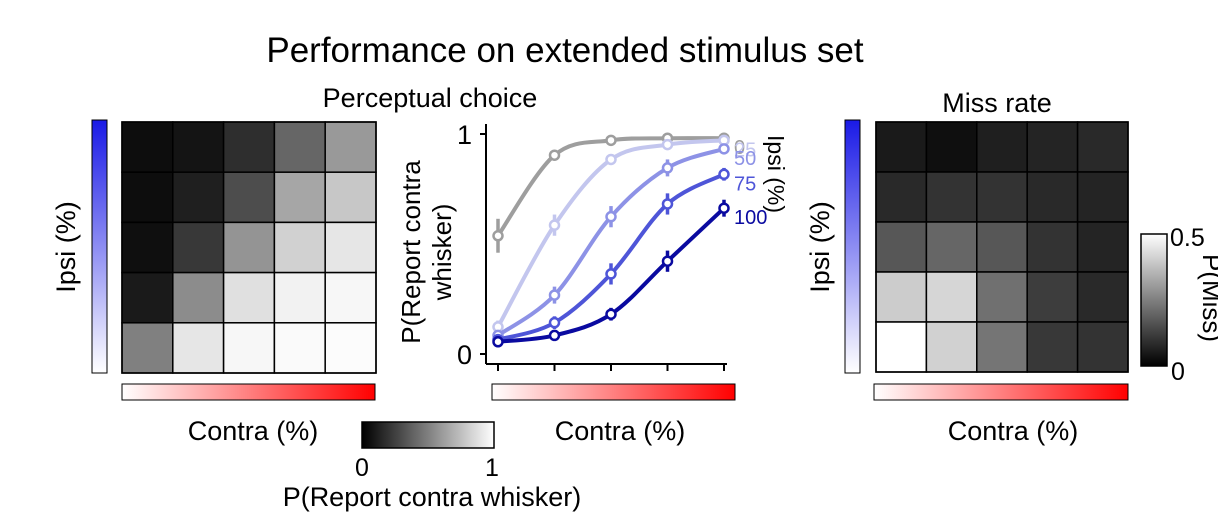 Image resolution: width=1218 pixels, height=519 pixels. What do you see at coordinates (739, 148) in the screenshot?
I see `psychometric-legend-ipsi-0: 0` at bounding box center [739, 148].